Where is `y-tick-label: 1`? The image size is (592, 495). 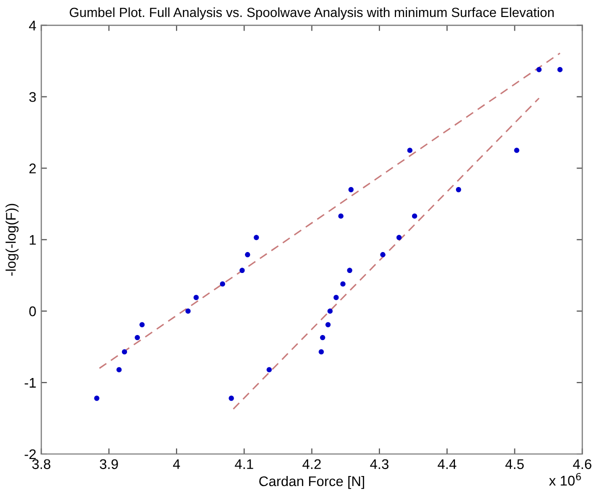 y-tick-label: 1 is located at coordinates (33, 240).